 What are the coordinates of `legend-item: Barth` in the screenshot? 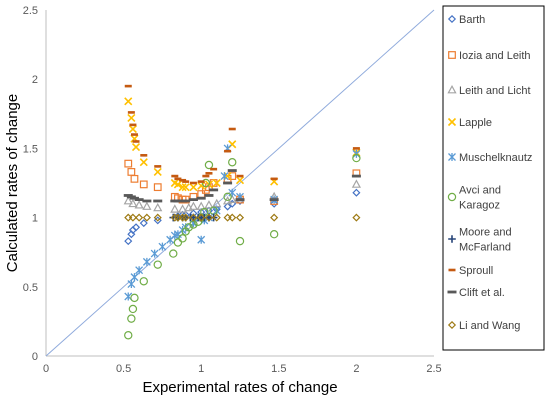 It's located at (466, 20).